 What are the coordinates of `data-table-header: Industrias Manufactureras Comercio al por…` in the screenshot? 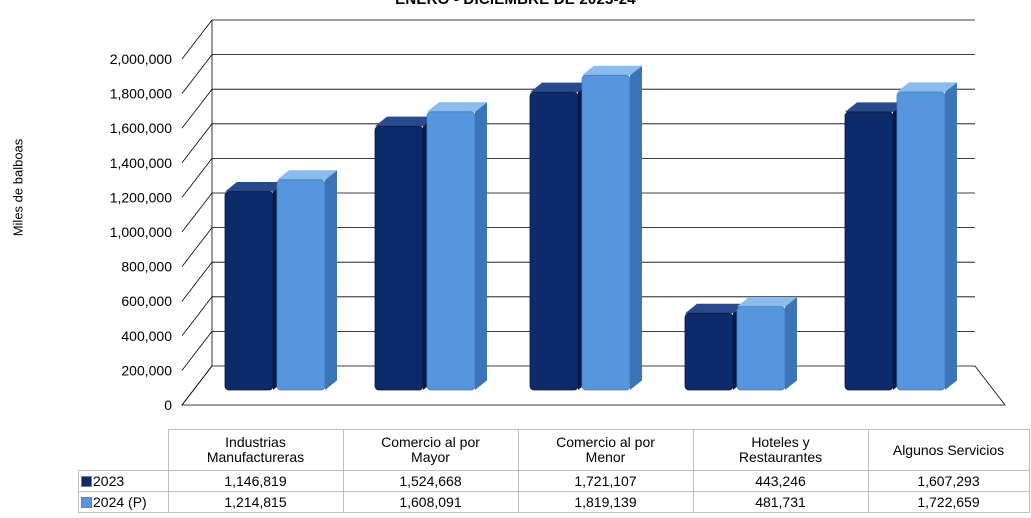 It's located at (554, 450).